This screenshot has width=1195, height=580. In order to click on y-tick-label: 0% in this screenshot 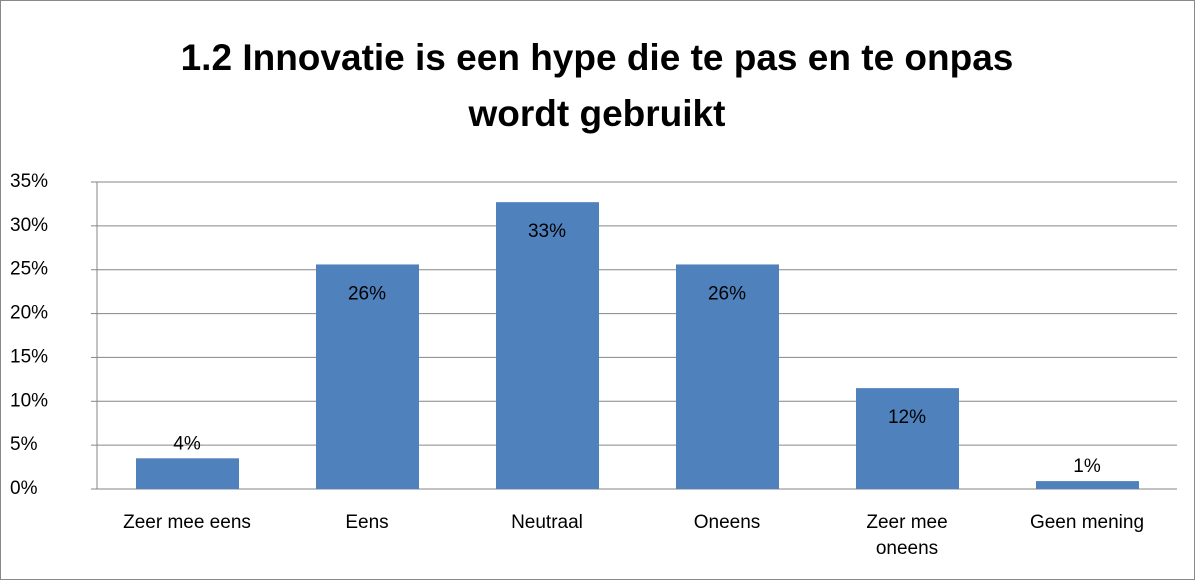, I will do `click(24, 488)`.